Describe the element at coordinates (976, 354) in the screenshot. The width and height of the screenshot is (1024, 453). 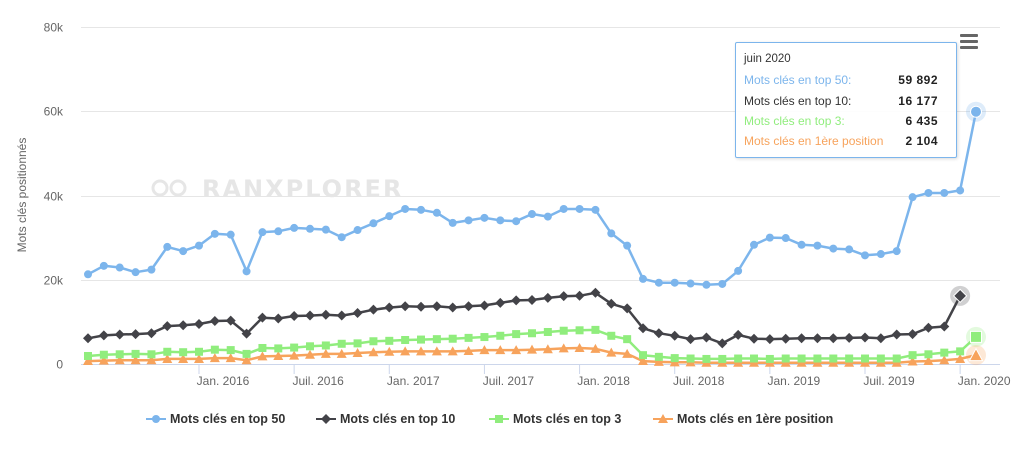
I see `hover-point` at that location.